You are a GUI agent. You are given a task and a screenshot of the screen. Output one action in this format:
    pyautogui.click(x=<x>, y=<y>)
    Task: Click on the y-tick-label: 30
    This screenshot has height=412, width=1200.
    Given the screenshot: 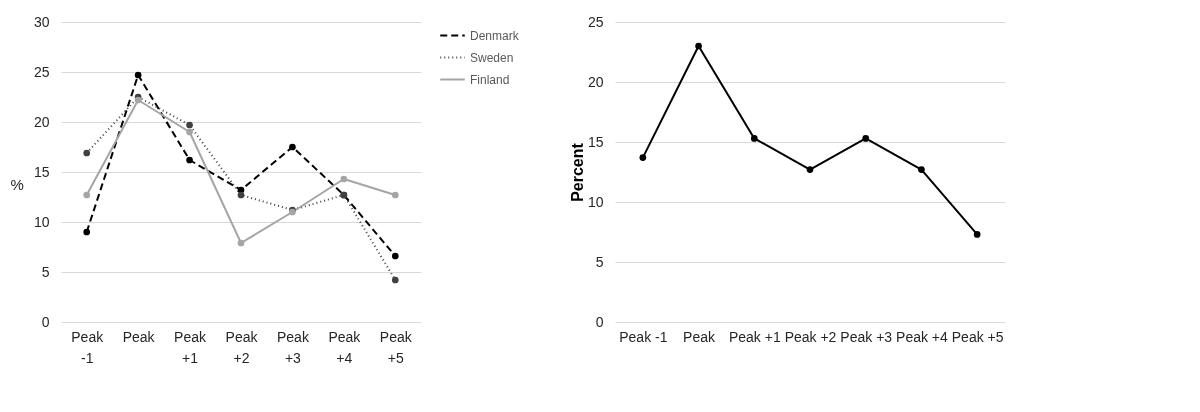 What is the action you would take?
    pyautogui.click(x=41, y=21)
    